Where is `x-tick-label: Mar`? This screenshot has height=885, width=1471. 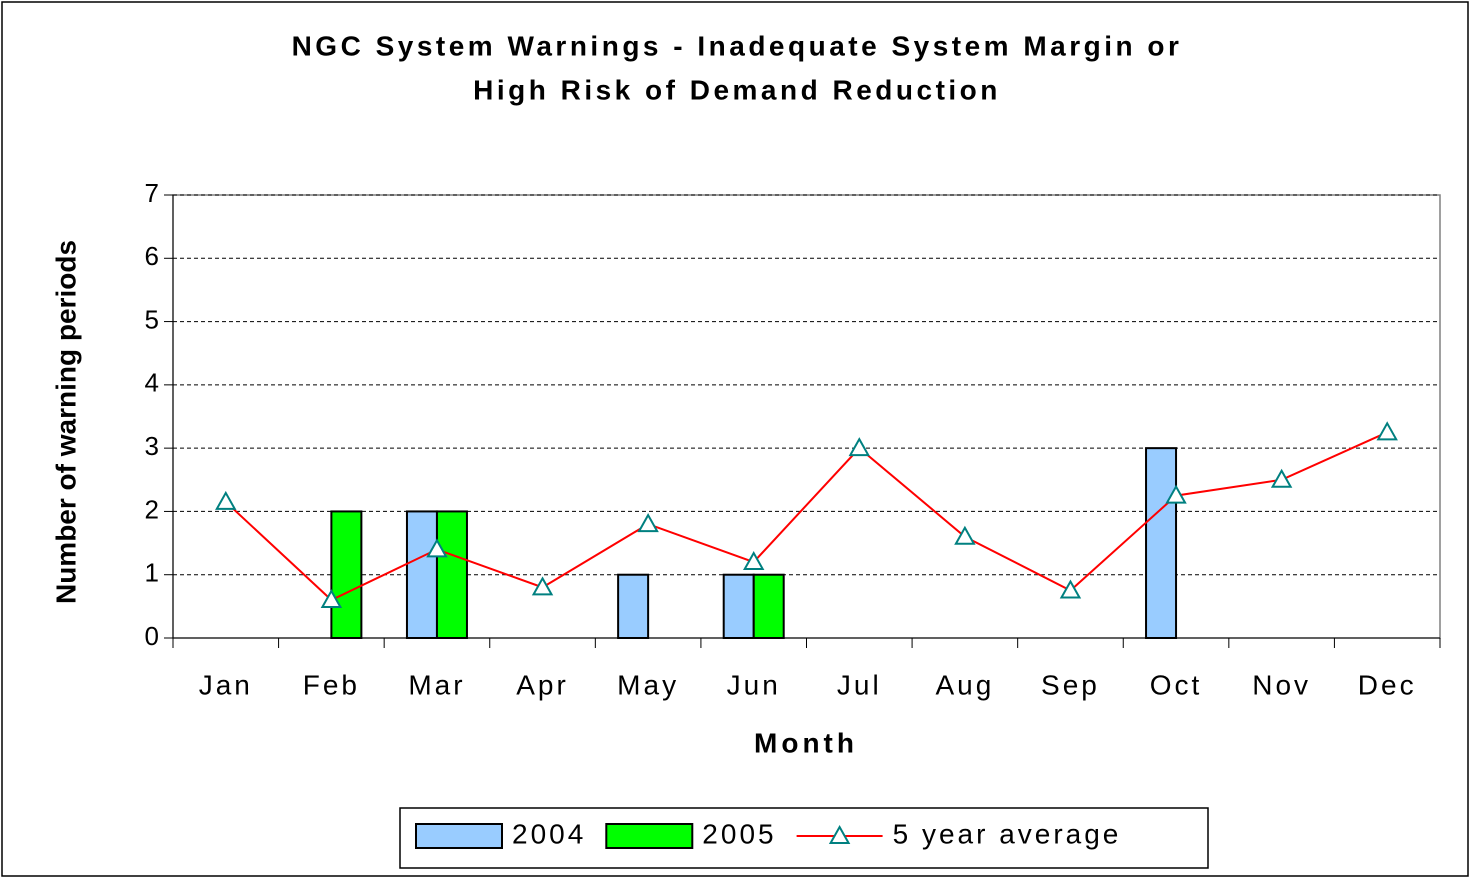 x-tick-label: Mar is located at coordinates (436, 684).